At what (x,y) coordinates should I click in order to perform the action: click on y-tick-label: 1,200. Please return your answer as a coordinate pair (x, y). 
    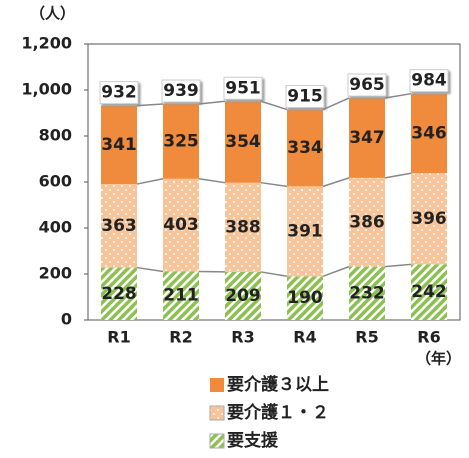
    Looking at the image, I should click on (46, 43).